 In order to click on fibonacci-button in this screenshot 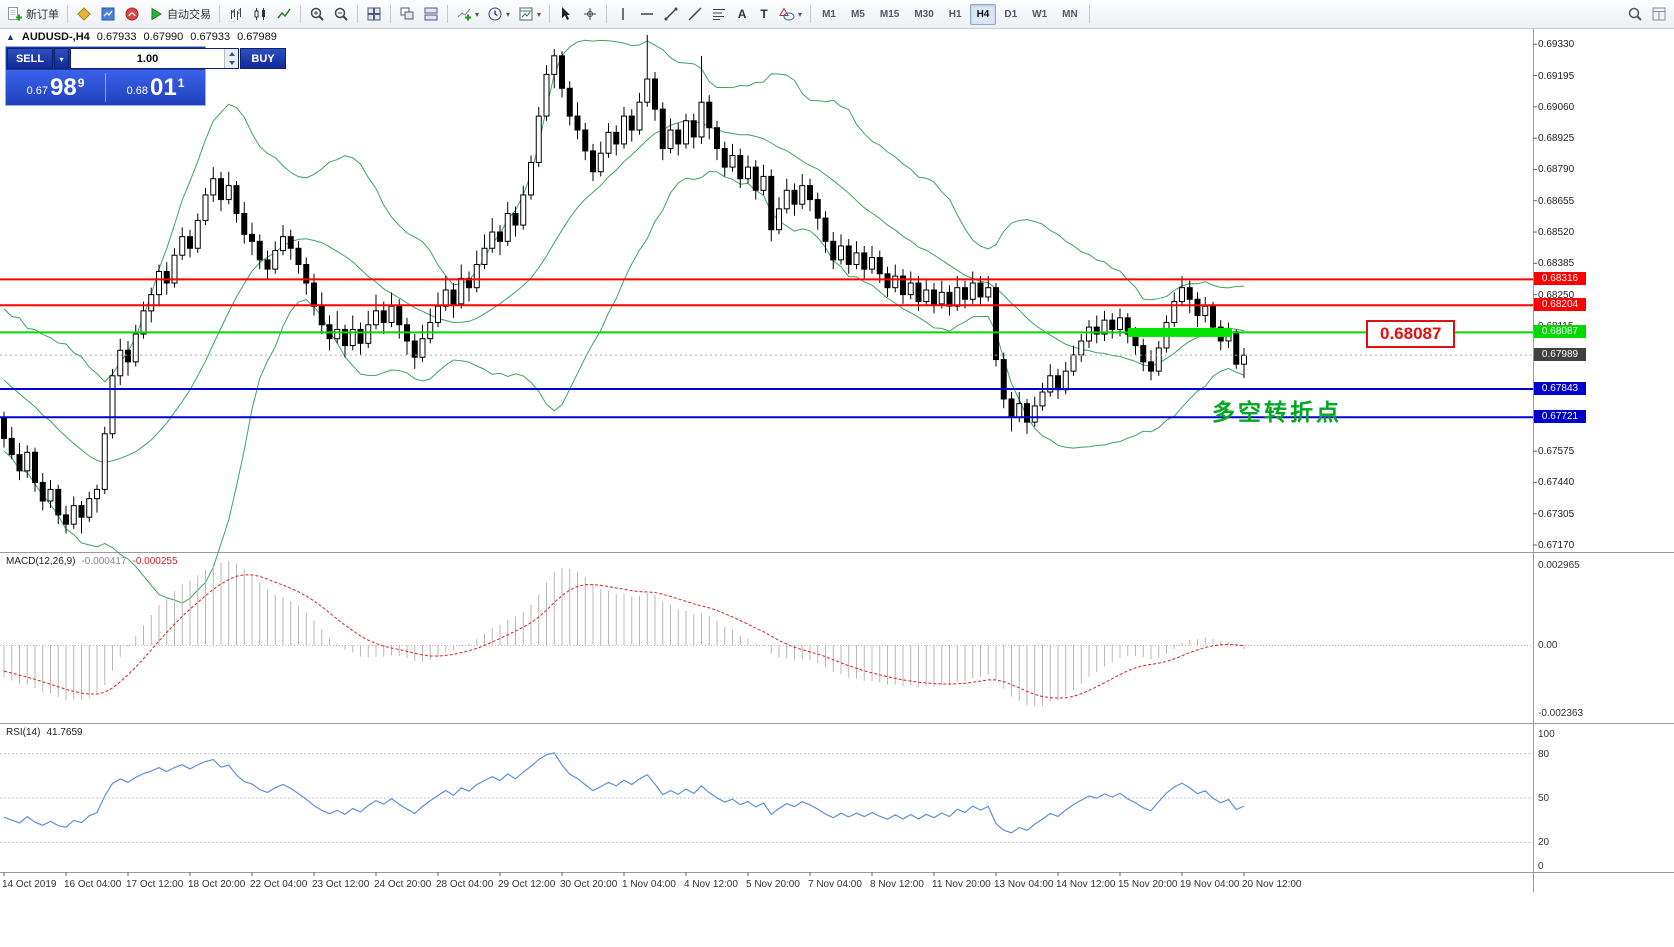, I will do `click(719, 14)`.